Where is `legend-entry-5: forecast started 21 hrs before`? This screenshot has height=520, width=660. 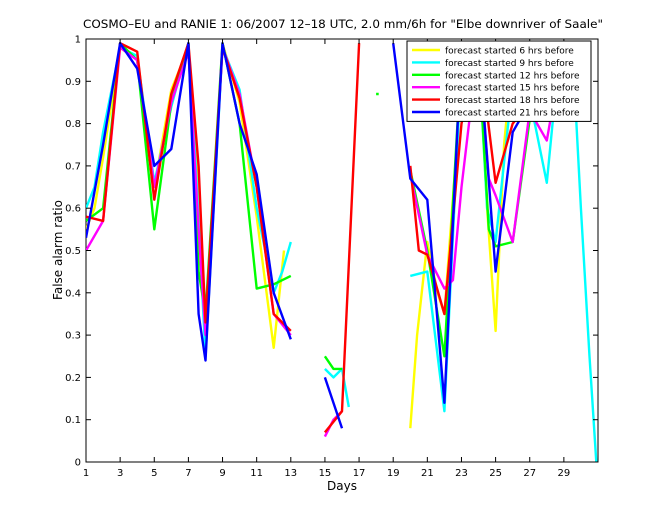 legend-entry-5: forecast started 21 hrs before is located at coordinates (512, 114).